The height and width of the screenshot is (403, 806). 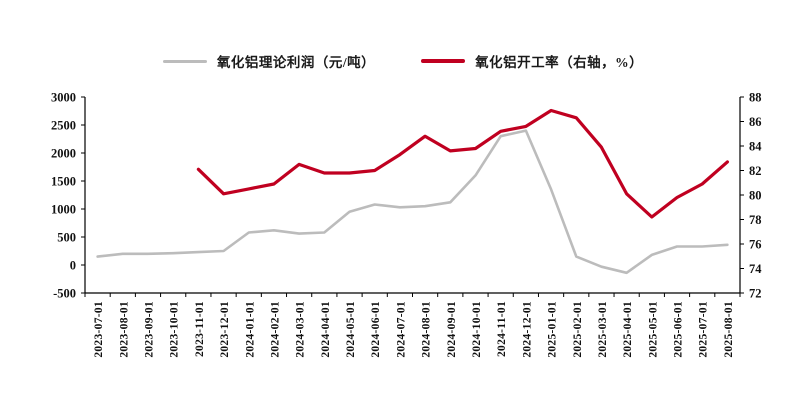 I want to click on x-axis-tick-label: 2024-02-01, so click(x=275, y=329).